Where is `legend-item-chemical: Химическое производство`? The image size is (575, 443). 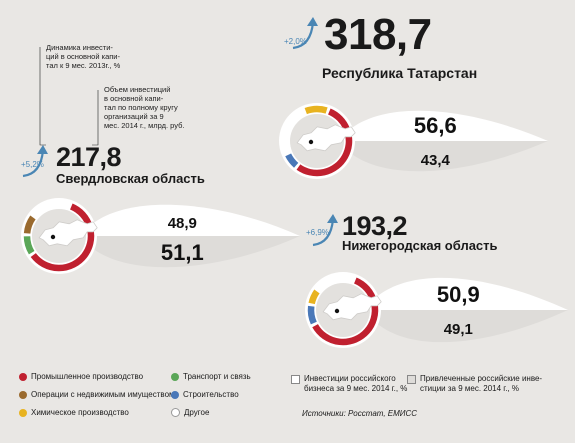 legend-item-chemical: Химическое производство is located at coordinates (74, 412).